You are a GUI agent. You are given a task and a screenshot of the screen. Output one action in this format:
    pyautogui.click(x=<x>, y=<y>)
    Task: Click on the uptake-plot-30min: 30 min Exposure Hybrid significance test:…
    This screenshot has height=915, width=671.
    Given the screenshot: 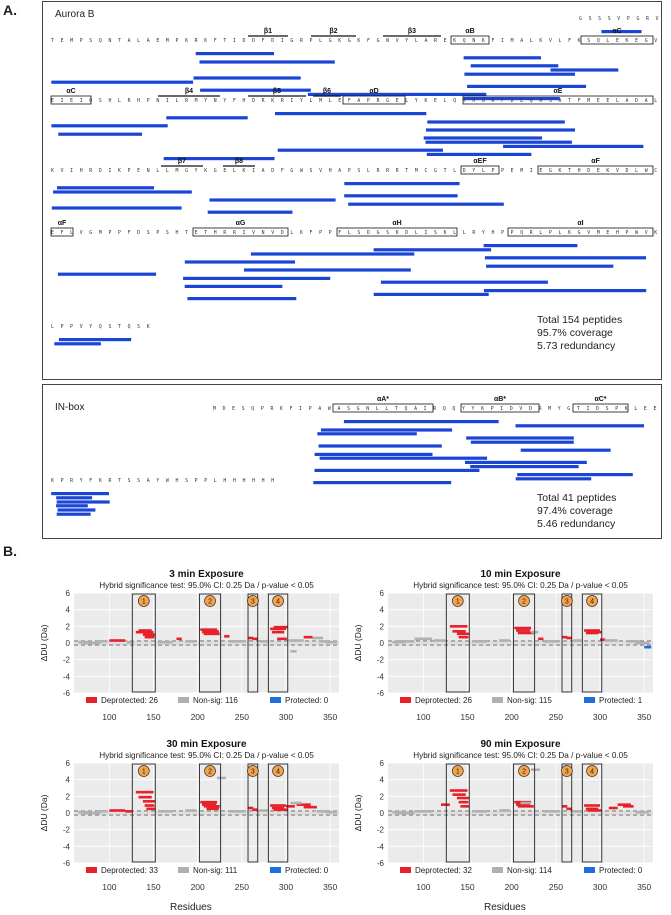 What is the action you would take?
    pyautogui.click(x=190, y=818)
    